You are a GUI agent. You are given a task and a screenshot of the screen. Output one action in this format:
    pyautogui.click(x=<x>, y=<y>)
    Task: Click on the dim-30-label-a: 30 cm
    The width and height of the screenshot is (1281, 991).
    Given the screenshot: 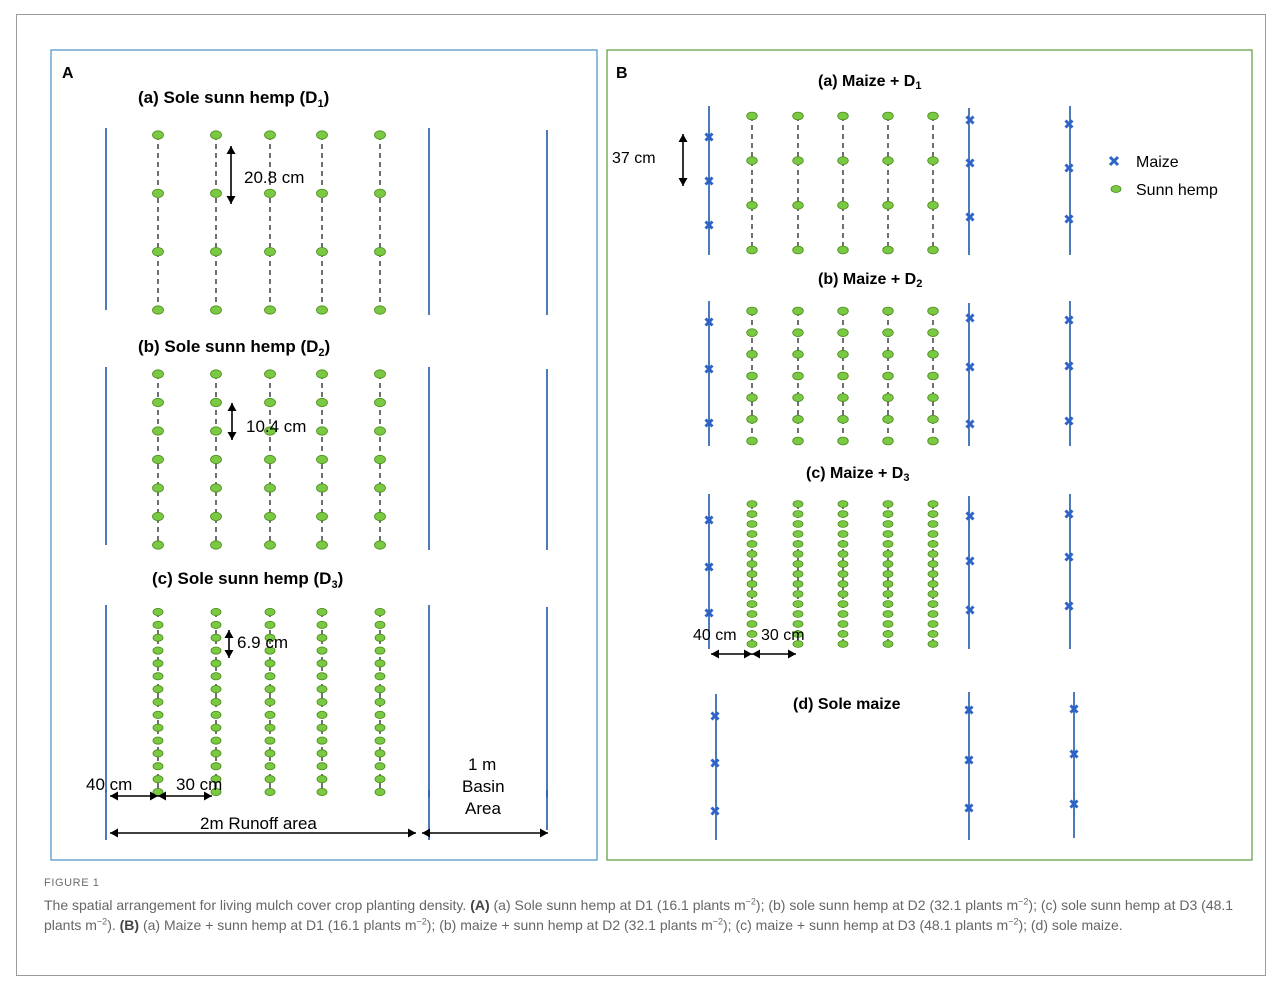 What is the action you would take?
    pyautogui.click(x=199, y=784)
    